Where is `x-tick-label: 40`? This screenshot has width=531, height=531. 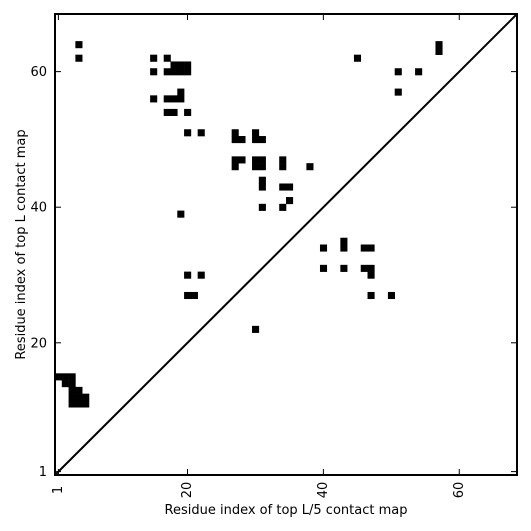
x-tick-label: 40 is located at coordinates (323, 490).